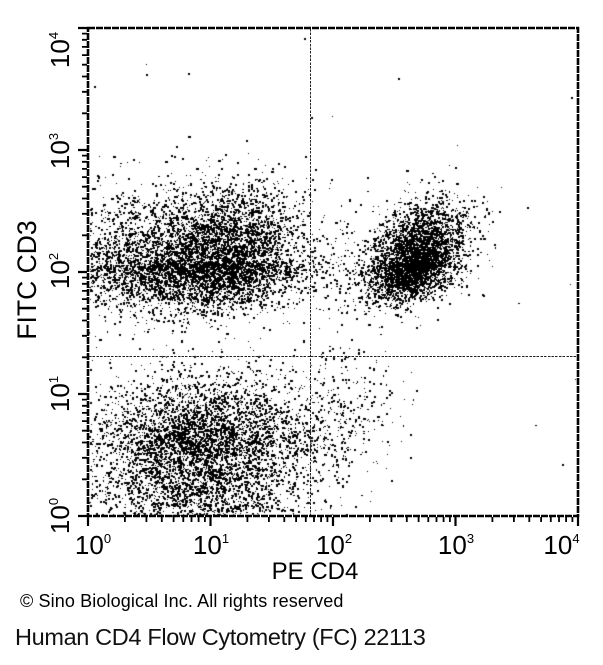 This screenshot has height=665, width=603. I want to click on x-tick-exponent-1: 1, so click(225, 538).